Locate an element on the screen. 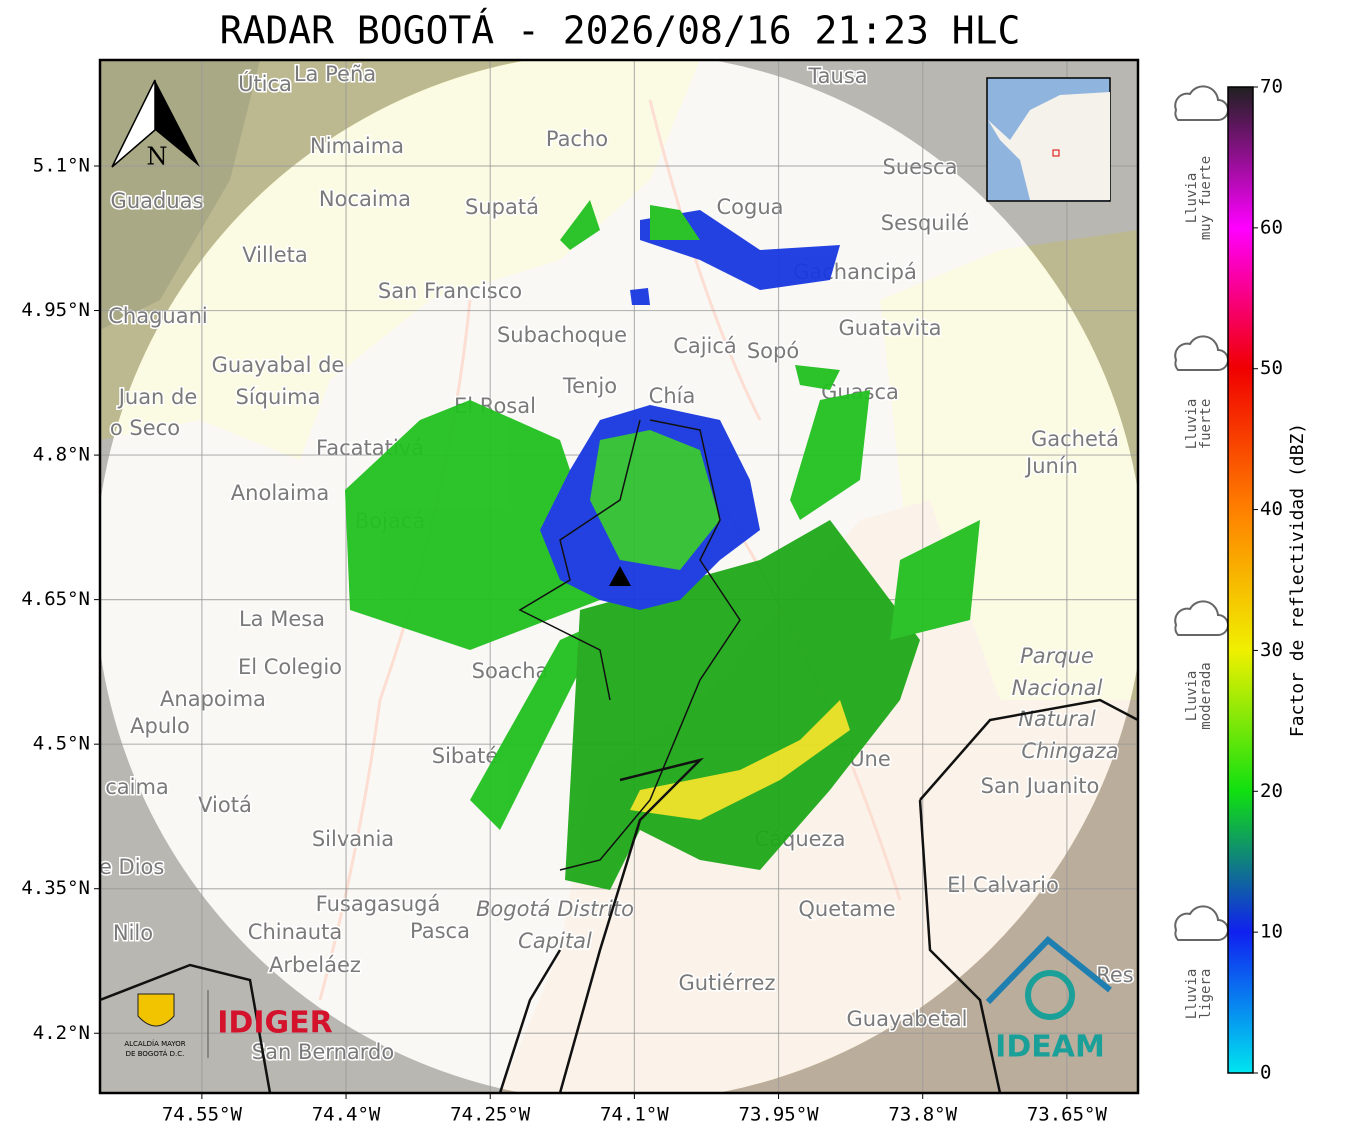 This screenshot has height=1139, width=1349. x-tick-label: 74.1°W is located at coordinates (634, 1115).